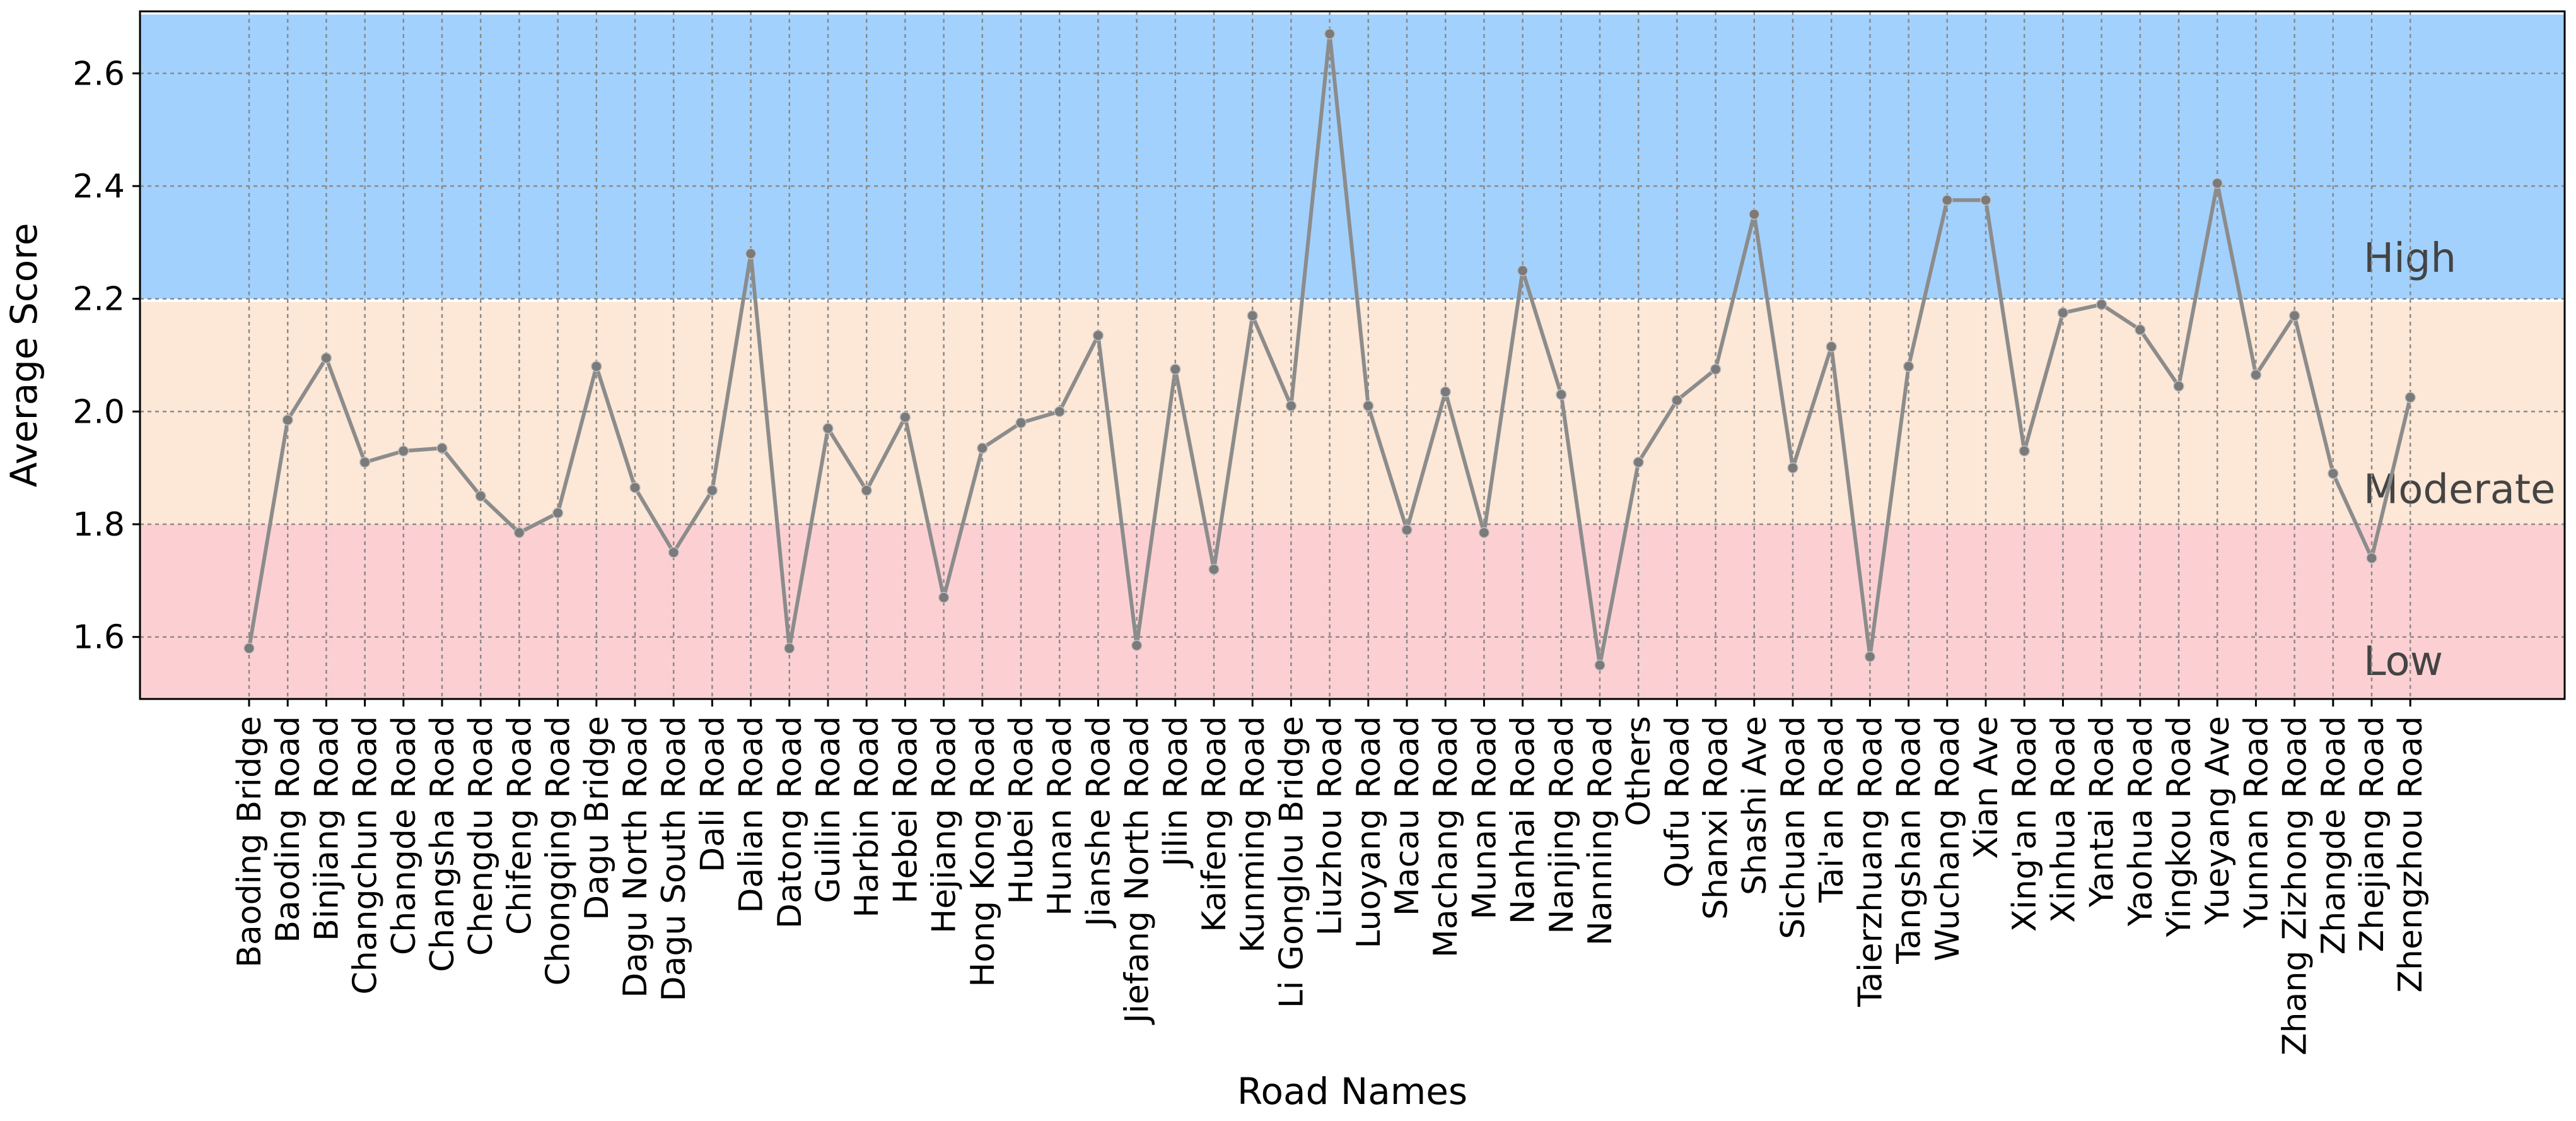  What do you see at coordinates (1910, 840) in the screenshot?
I see `x-tick-label: Tangshan Road` at bounding box center [1910, 840].